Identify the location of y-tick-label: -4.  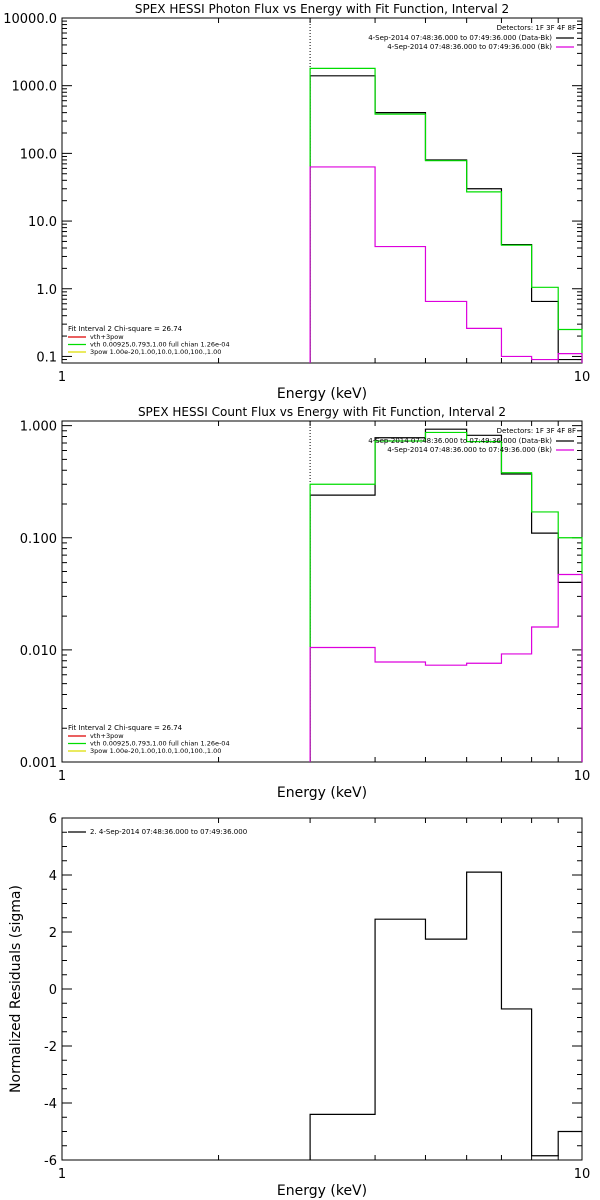
(50, 1104).